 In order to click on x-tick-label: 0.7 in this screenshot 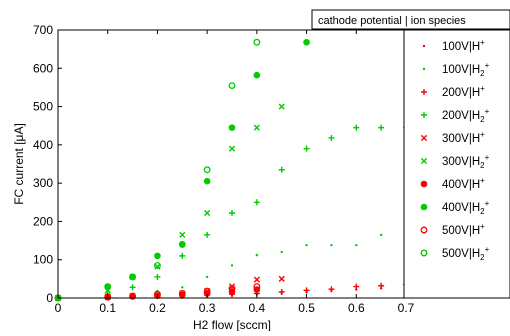, I will do `click(406, 308)`.